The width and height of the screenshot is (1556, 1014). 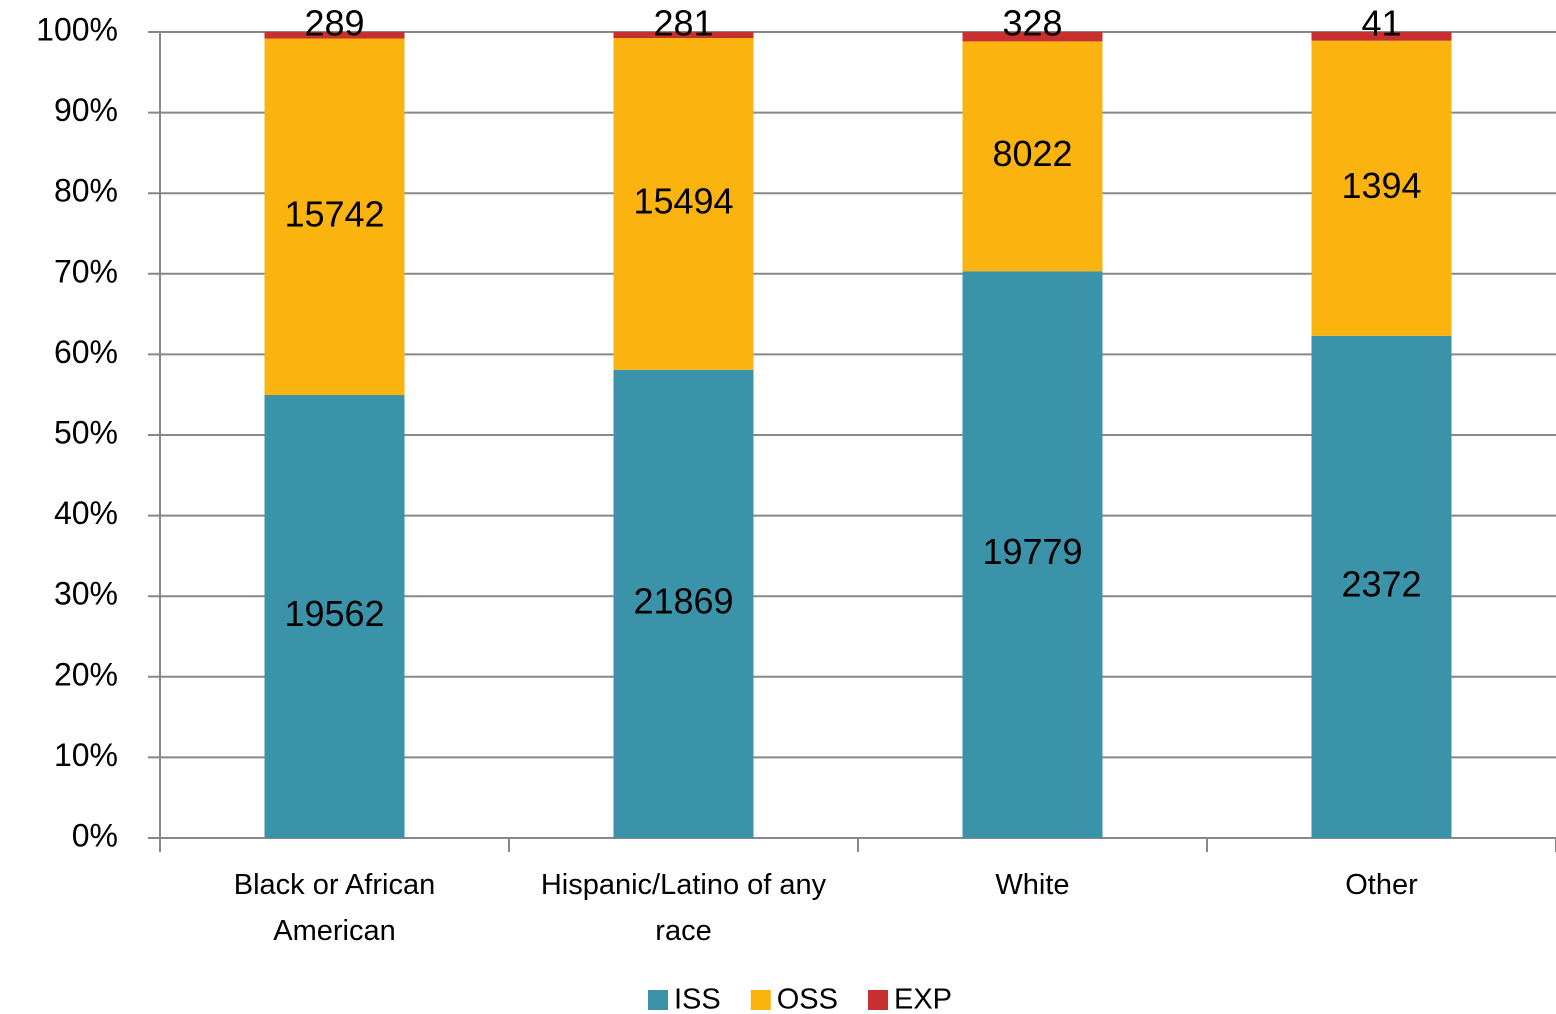 What do you see at coordinates (1032, 885) in the screenshot?
I see `x-tick-label: White` at bounding box center [1032, 885].